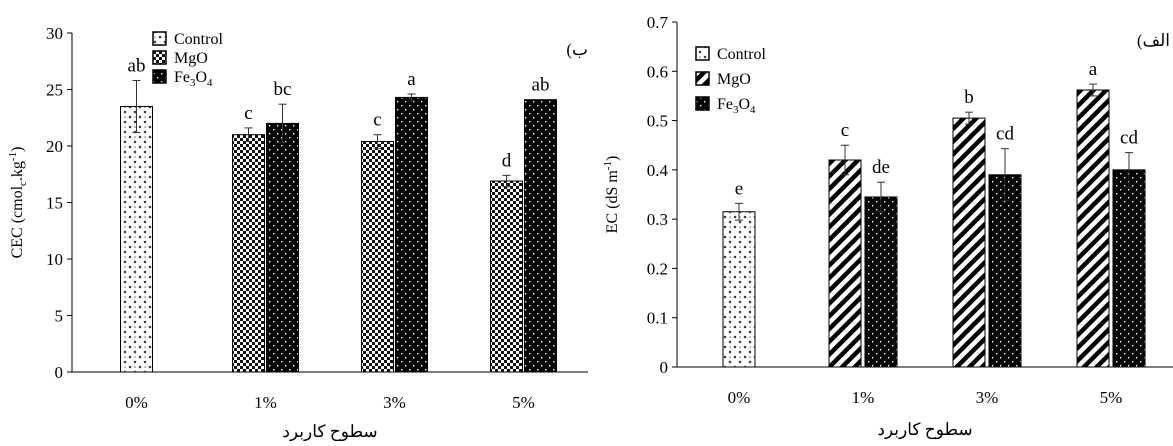 This screenshot has width=1173, height=446. I want to click on y-tick-label: 15, so click(54, 203).